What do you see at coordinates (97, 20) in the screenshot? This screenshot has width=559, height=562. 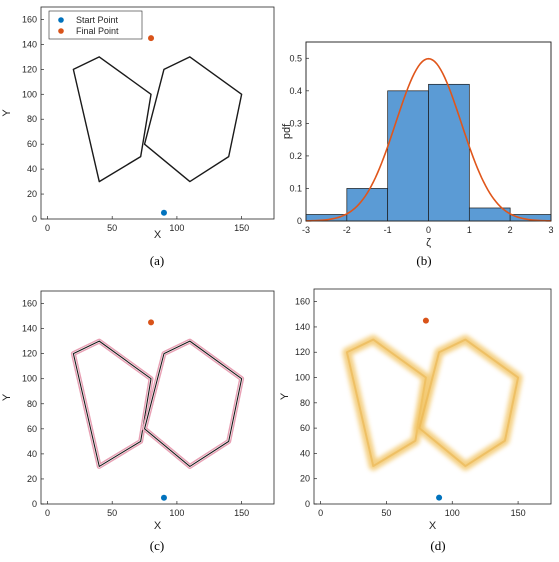 I see `legend-entry-label: Start Point` at bounding box center [97, 20].